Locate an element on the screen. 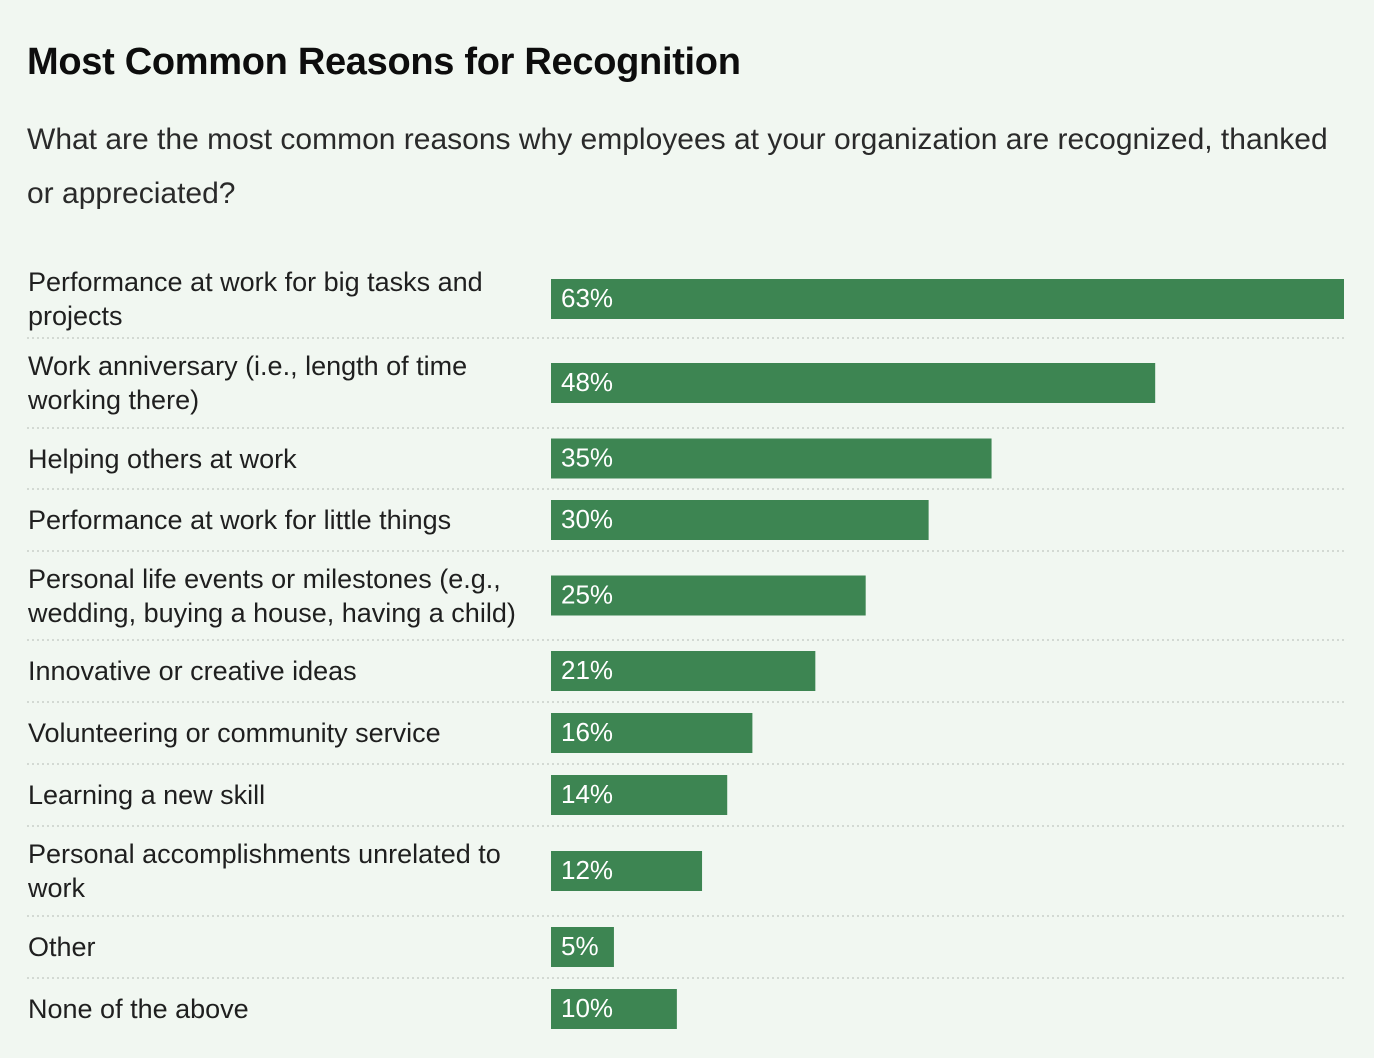 The width and height of the screenshot is (1374, 1058). category-label-text: Performance at work for little things is located at coordinates (240, 520).